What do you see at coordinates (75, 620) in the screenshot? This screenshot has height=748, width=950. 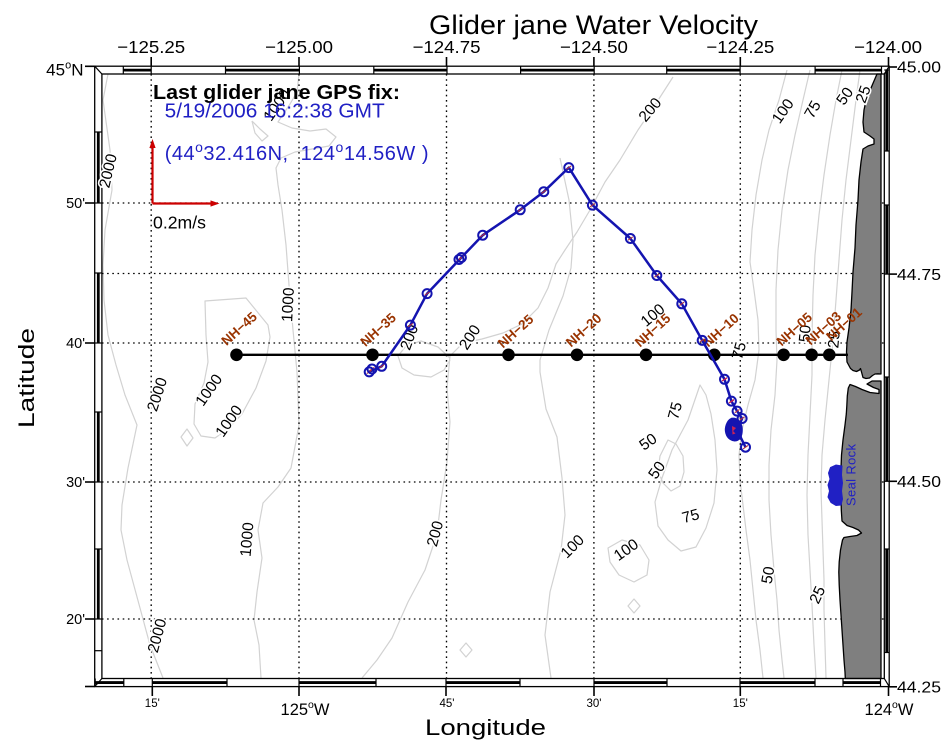 I see `svg-text: 20'` at bounding box center [75, 620].